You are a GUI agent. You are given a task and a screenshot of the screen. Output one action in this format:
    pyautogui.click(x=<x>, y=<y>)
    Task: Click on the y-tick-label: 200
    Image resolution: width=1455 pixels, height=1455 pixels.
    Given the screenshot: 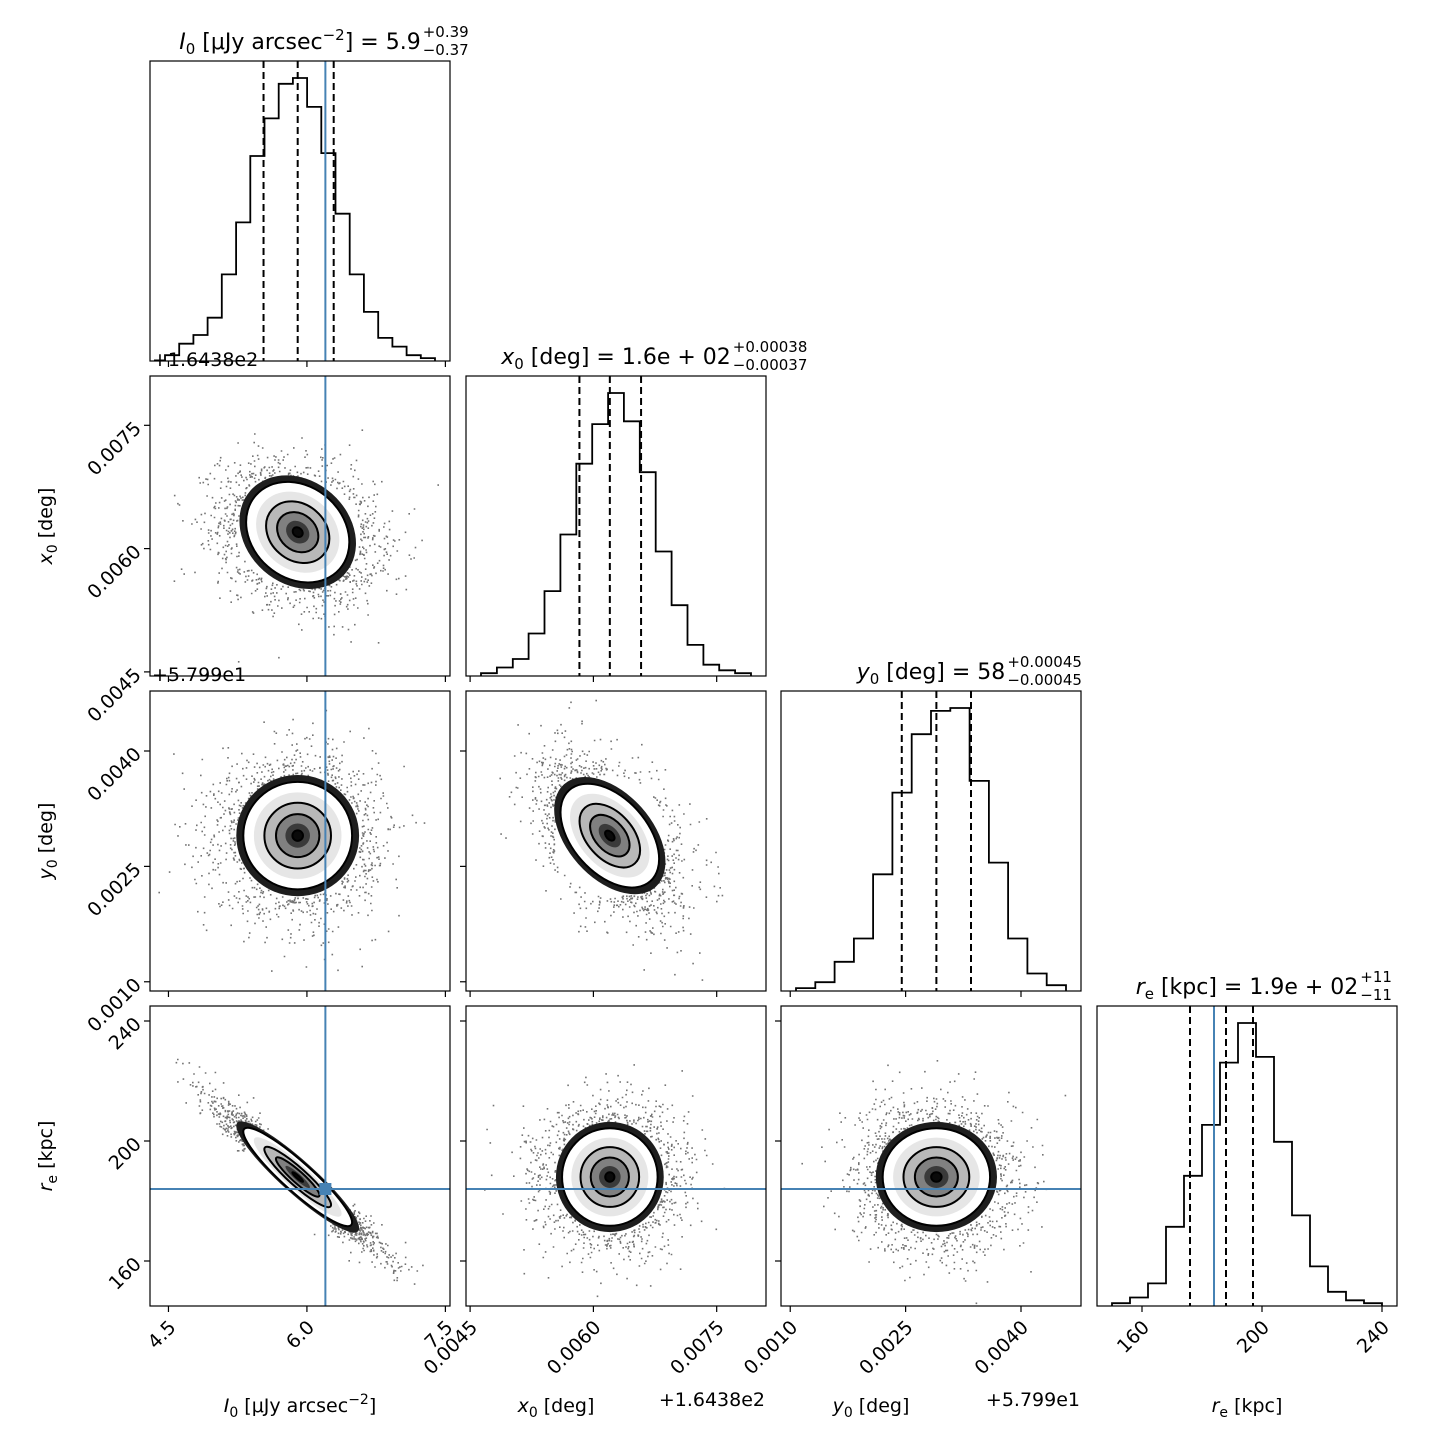 What is the action you would take?
    pyautogui.click(x=125, y=1153)
    